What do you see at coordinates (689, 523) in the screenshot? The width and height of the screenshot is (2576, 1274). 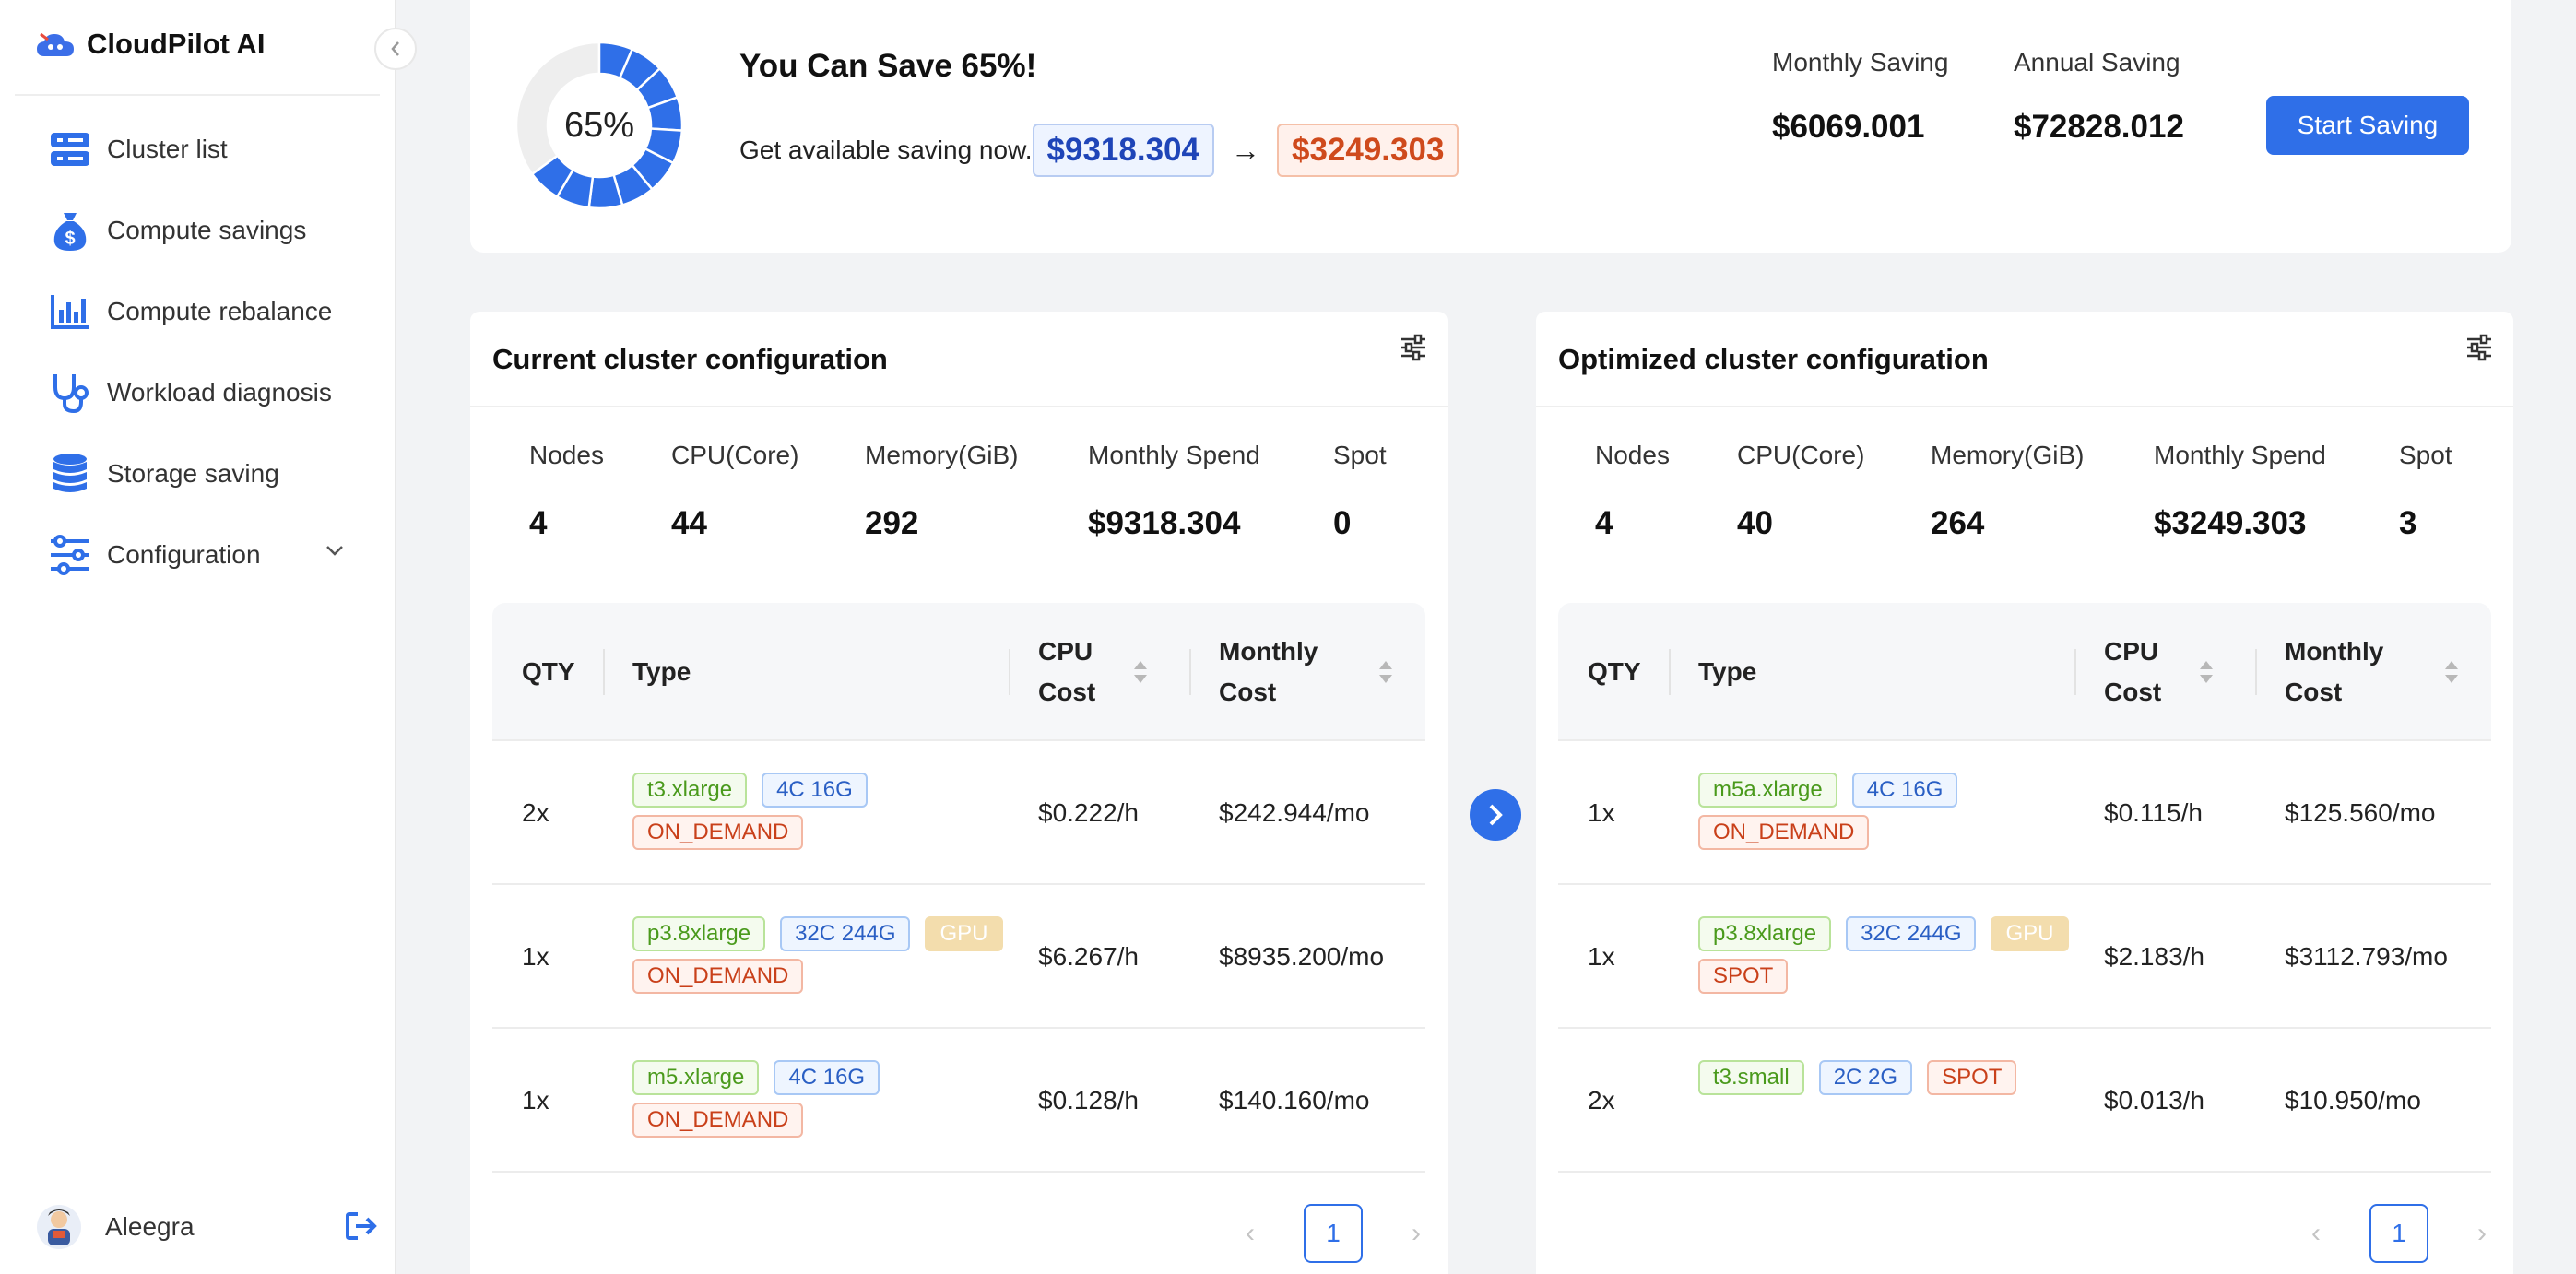 I see `metric-value: 44` at bounding box center [689, 523].